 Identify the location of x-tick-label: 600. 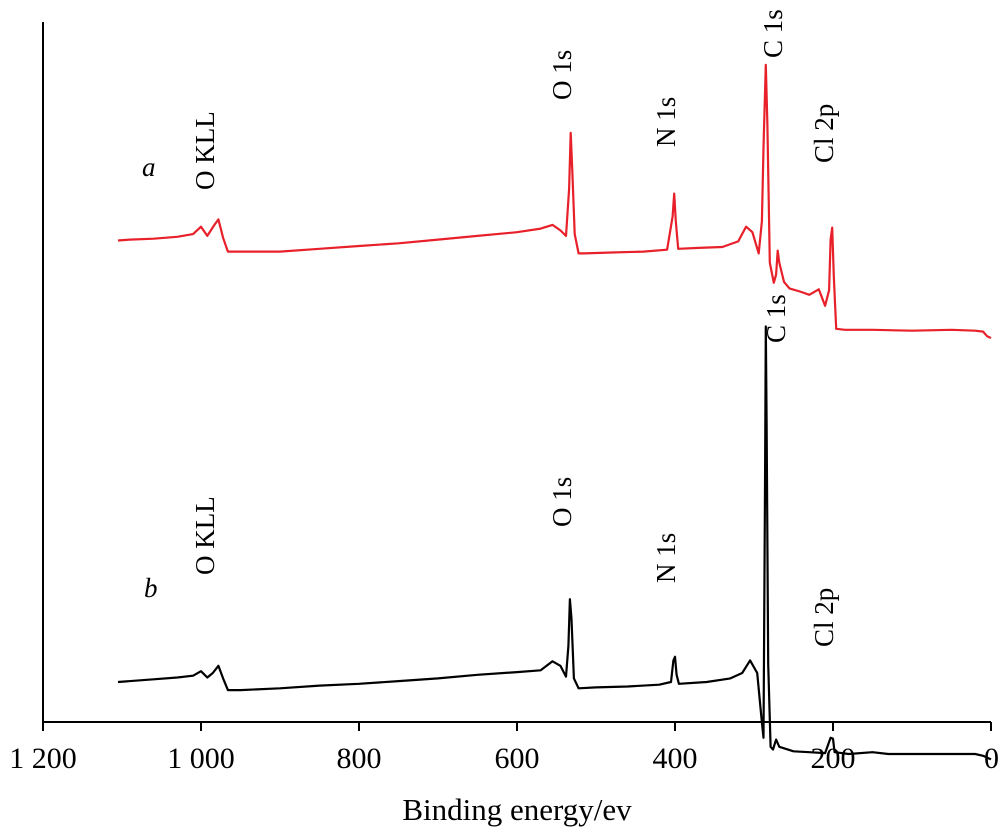
(517, 758).